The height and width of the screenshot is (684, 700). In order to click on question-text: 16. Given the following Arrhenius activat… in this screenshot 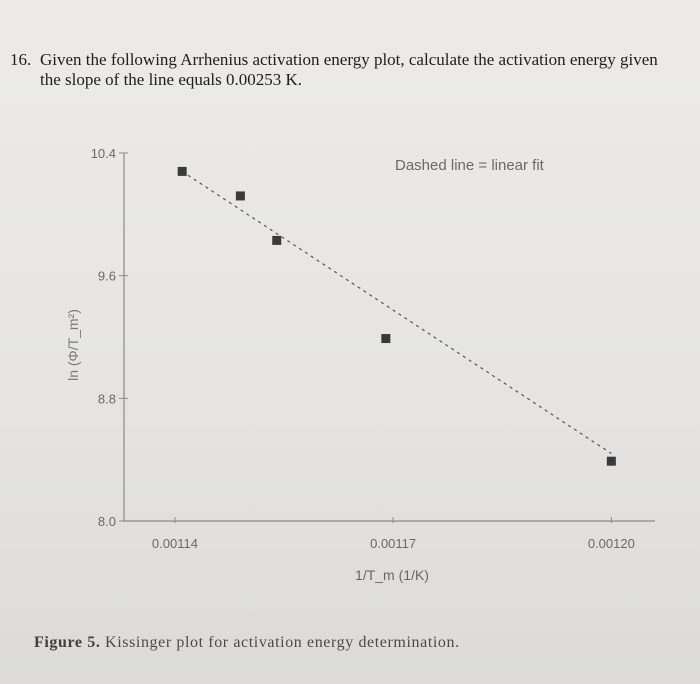, I will do `click(340, 70)`.